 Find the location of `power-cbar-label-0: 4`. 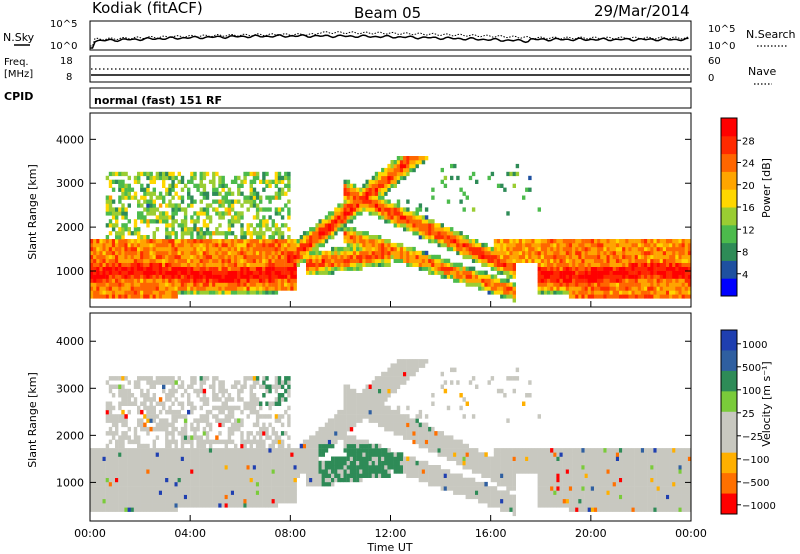

power-cbar-label-0: 4 is located at coordinates (745, 275).